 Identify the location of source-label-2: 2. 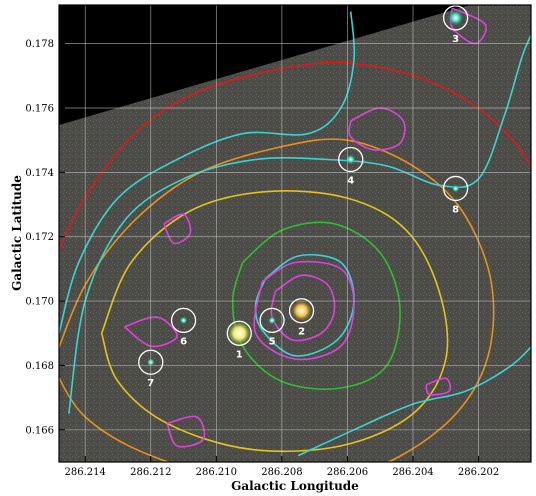
(301, 332).